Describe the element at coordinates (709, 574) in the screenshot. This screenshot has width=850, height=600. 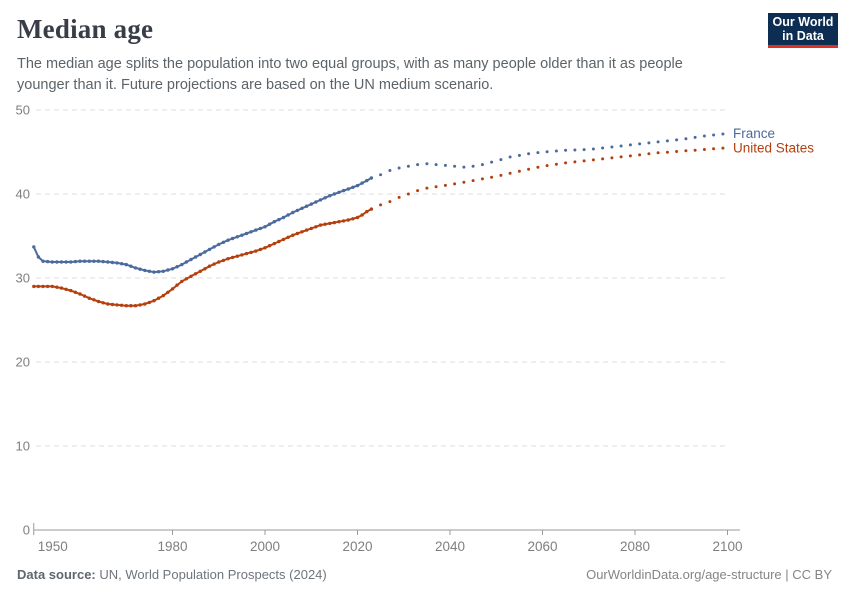
I see `credit-link: OurWorldinData.org/age-structure | CC BY` at that location.